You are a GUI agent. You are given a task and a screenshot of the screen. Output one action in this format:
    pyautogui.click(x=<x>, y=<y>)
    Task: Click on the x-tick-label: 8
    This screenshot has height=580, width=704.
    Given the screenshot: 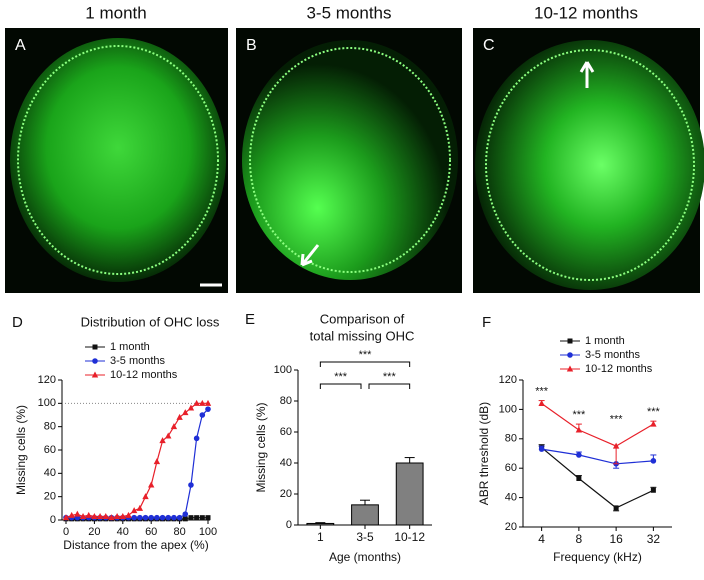 What is the action you would take?
    pyautogui.click(x=579, y=539)
    